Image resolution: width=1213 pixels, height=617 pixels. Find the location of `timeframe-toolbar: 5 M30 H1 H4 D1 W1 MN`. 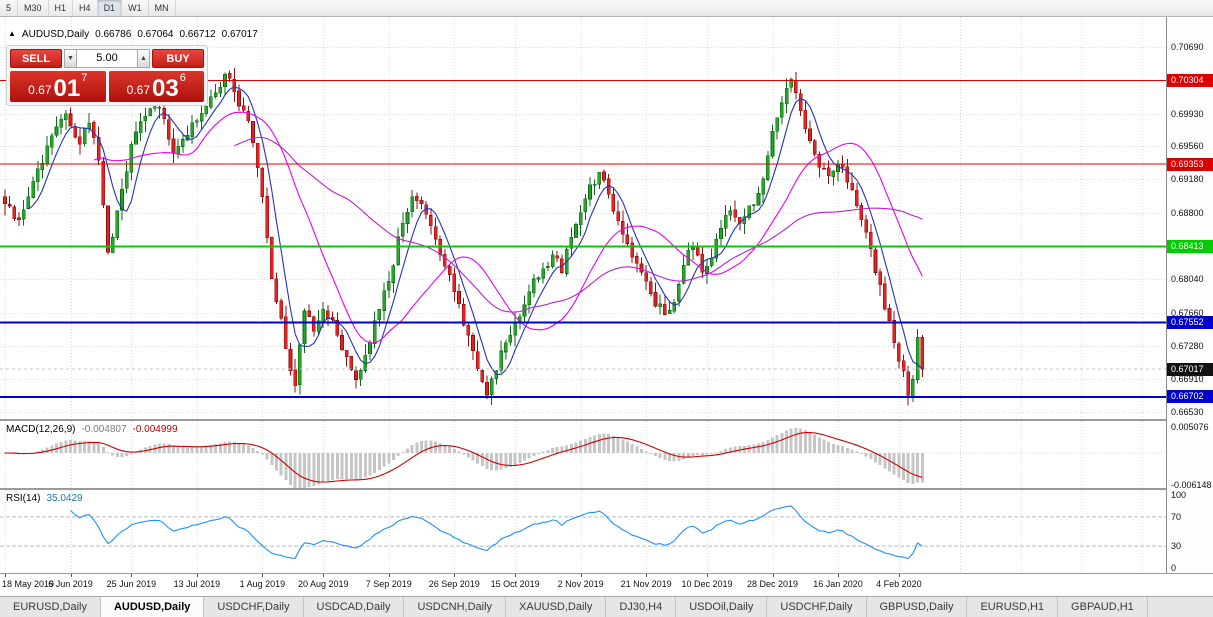

timeframe-toolbar: 5 M30 H1 H4 D1 W1 MN is located at coordinates (606, 8).